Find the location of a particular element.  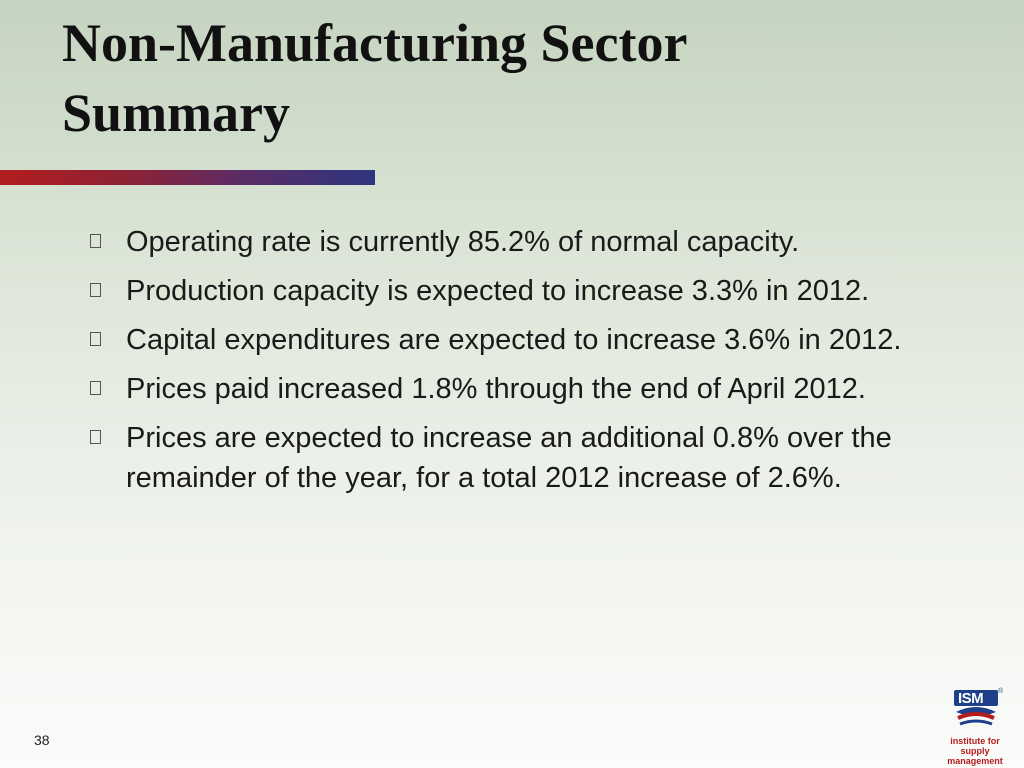

ism-logo-mark-icon is located at coordinates (976, 708).